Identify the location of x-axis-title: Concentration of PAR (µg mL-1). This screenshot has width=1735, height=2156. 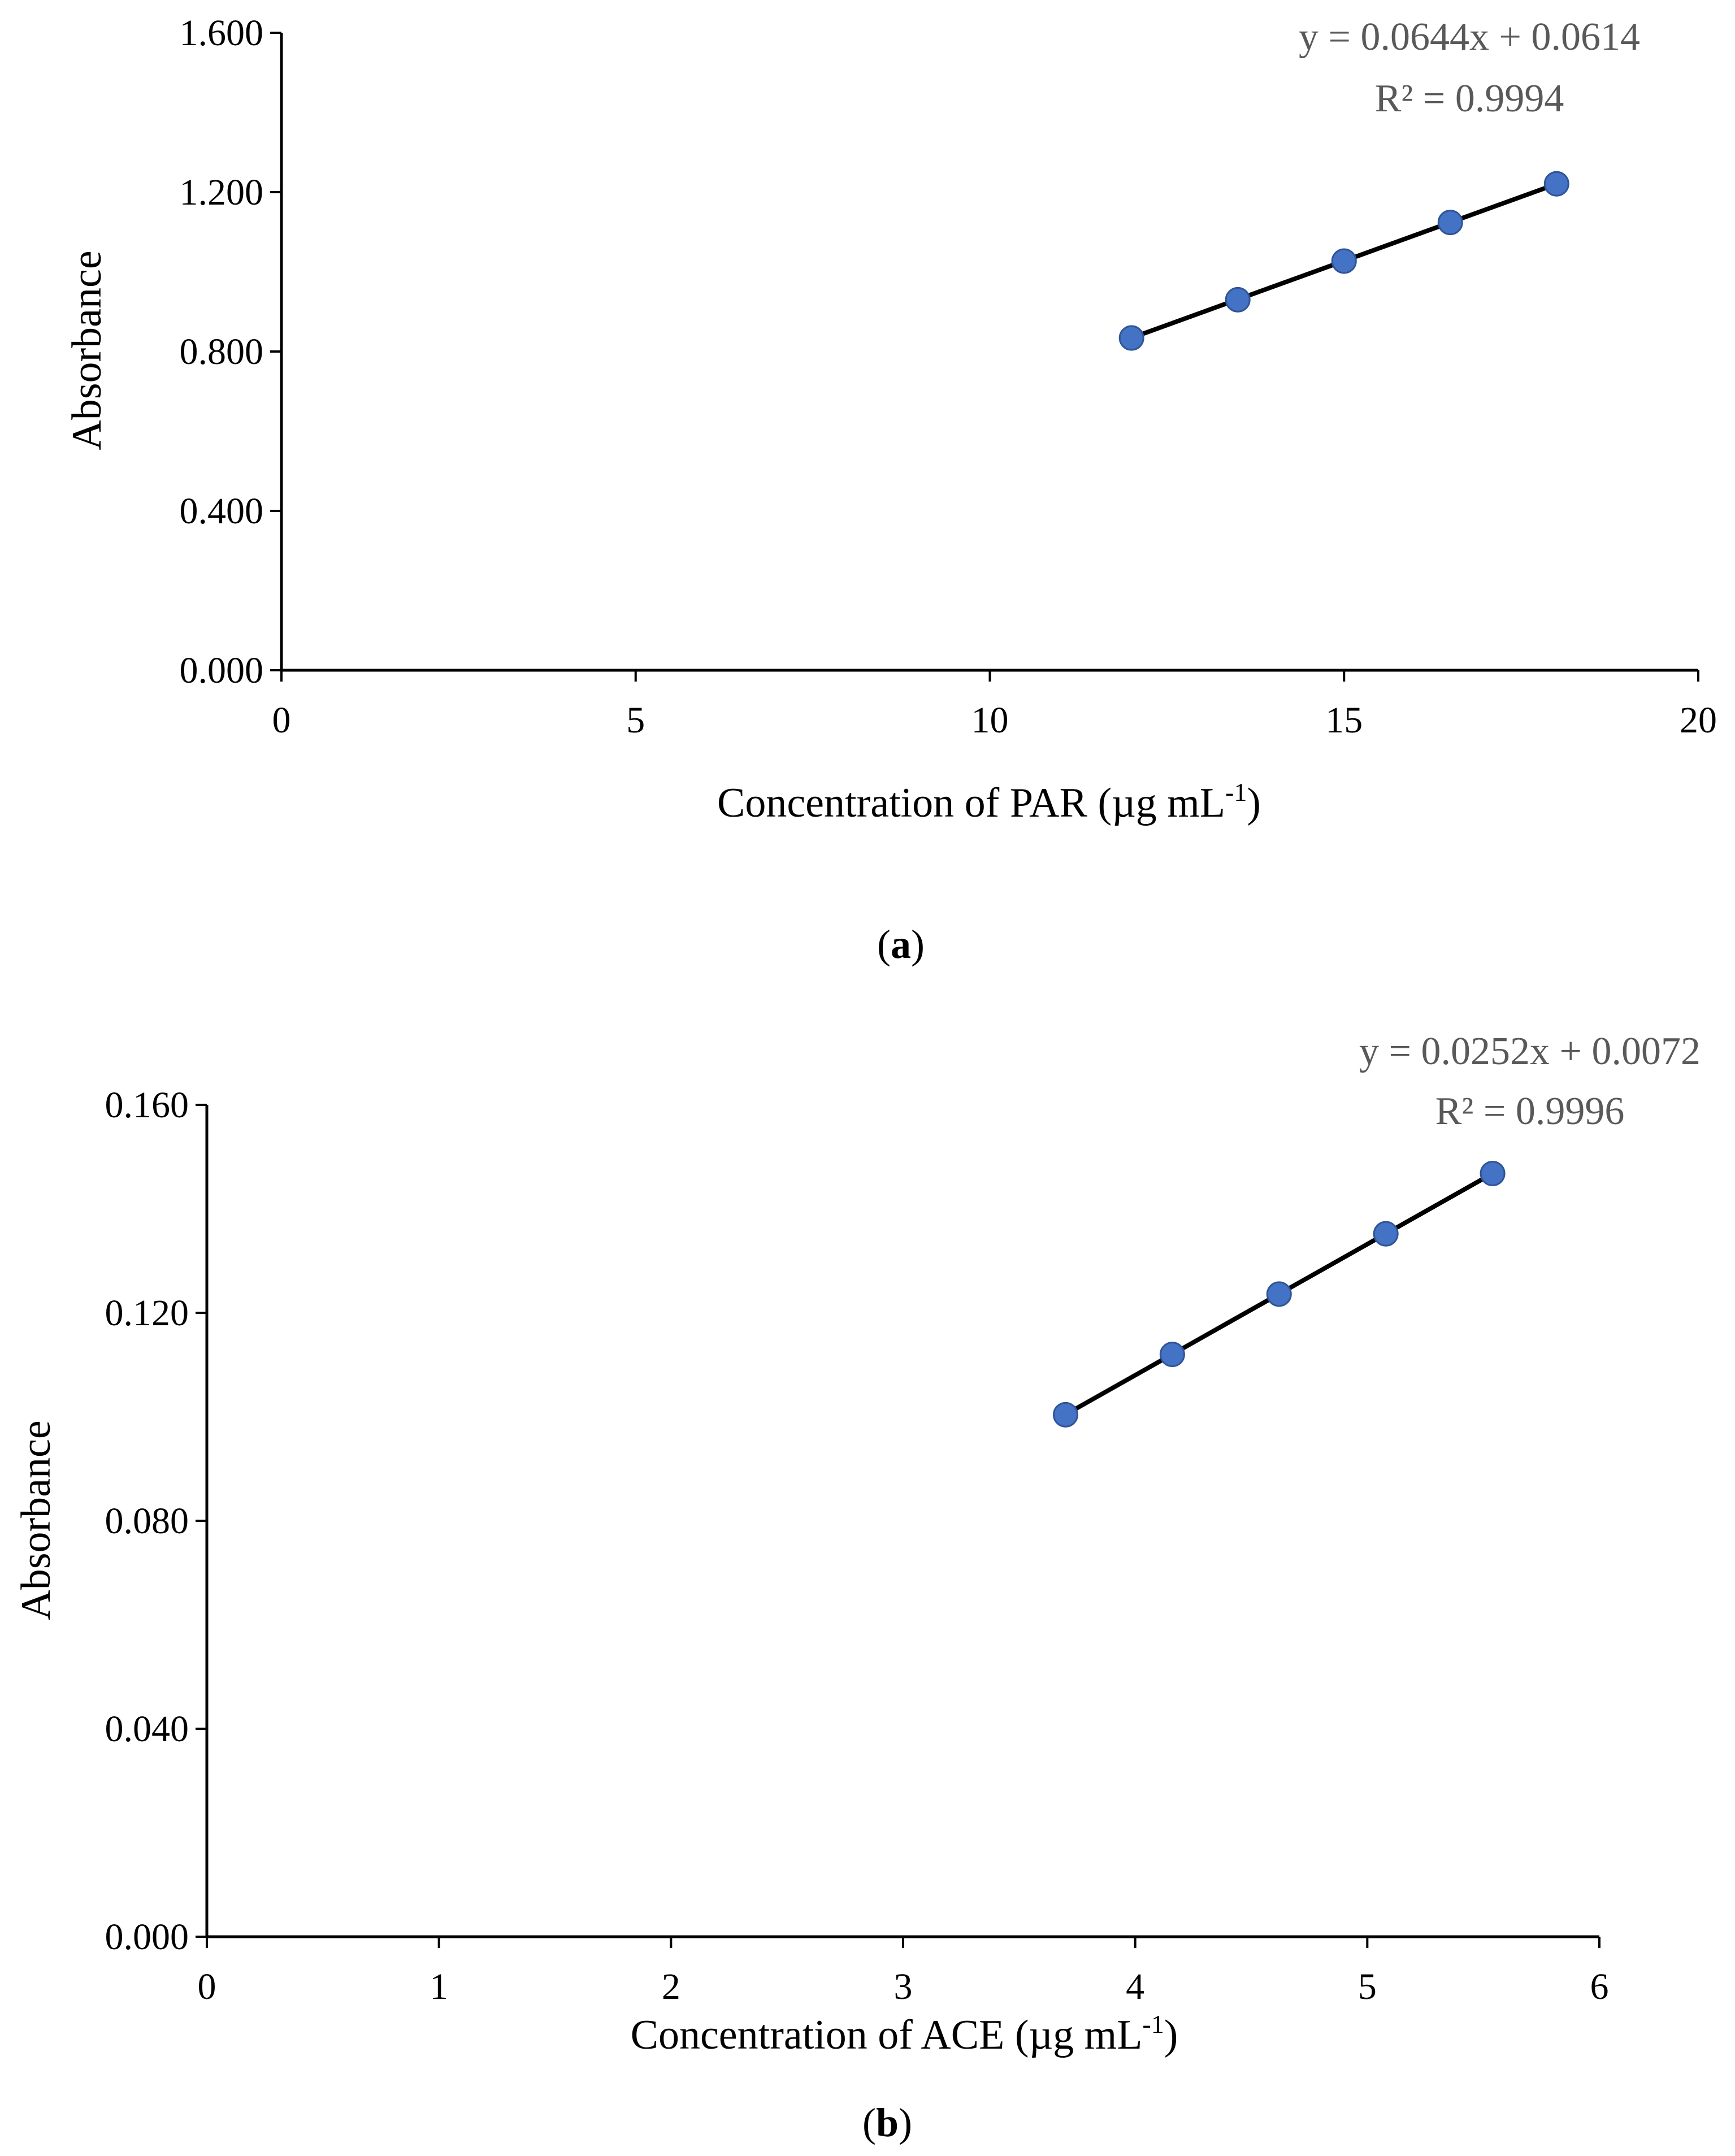
(989, 802).